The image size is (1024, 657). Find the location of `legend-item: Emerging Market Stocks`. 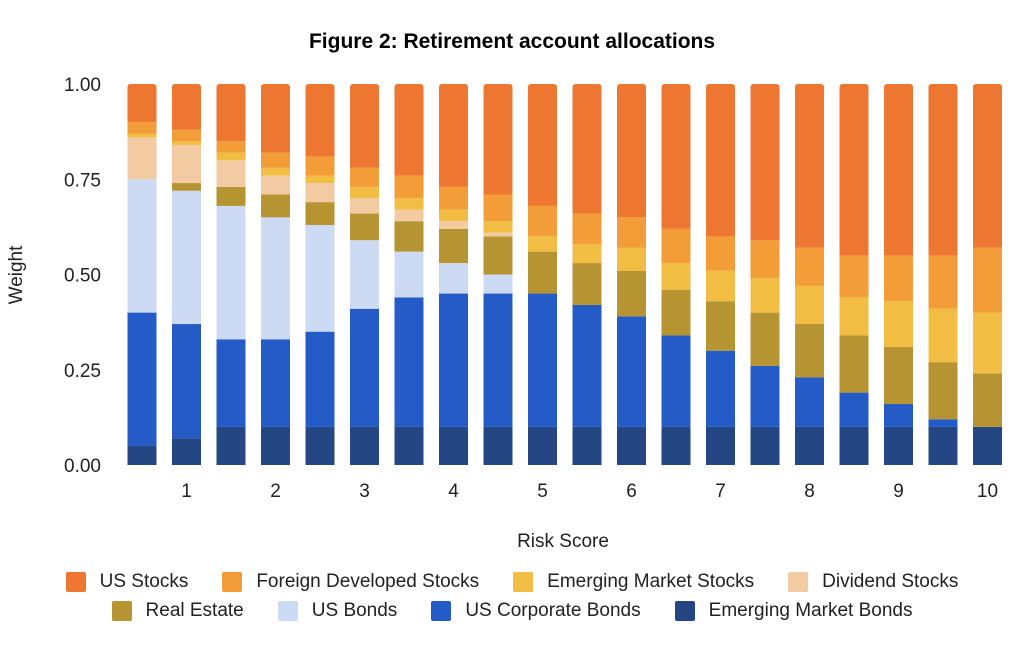

legend-item: Emerging Market Stocks is located at coordinates (633, 582).